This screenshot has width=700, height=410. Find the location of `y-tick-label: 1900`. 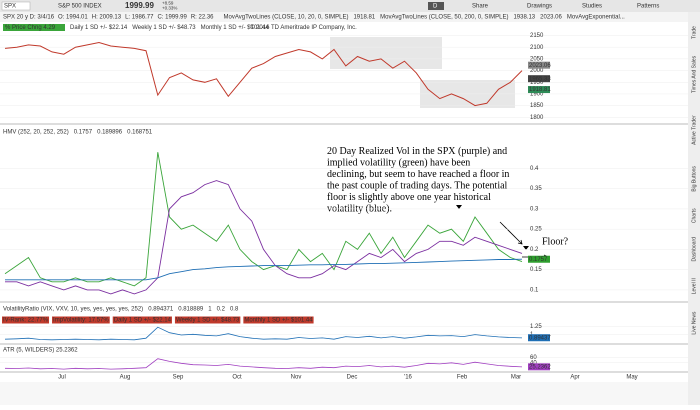

y-tick-label: 1900 is located at coordinates (537, 95).